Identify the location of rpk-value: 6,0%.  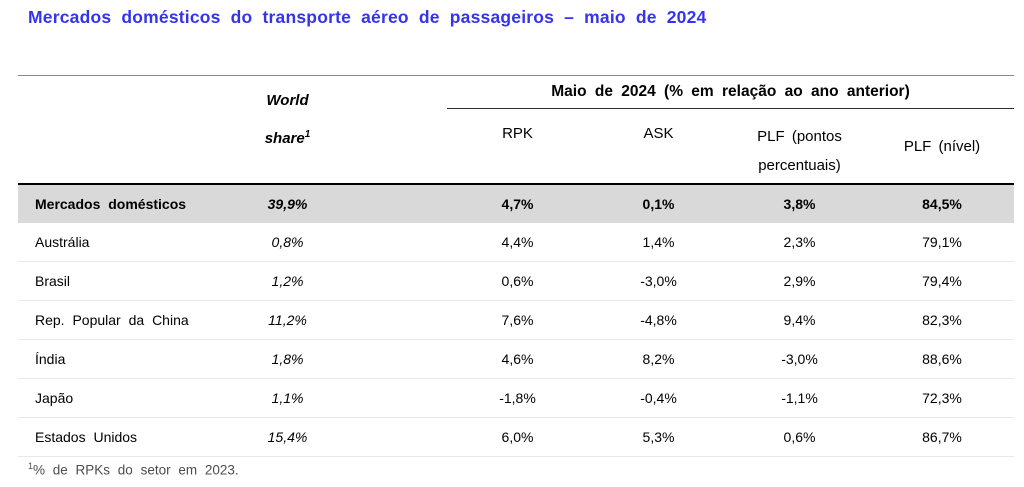
(517, 437).